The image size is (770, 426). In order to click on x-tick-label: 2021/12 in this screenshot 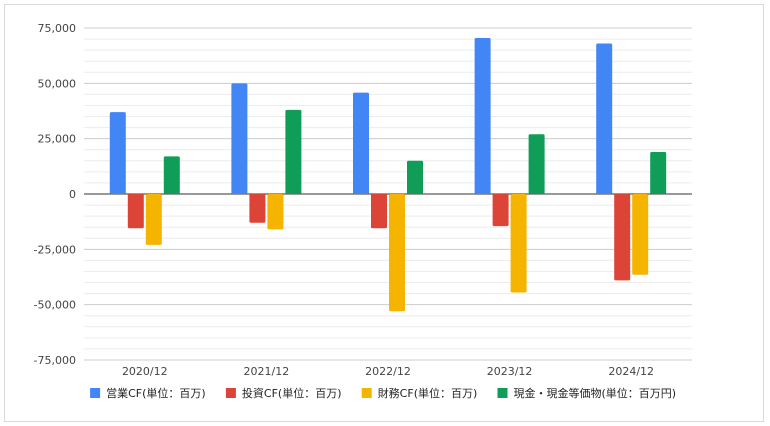, I will do `click(267, 371)`.